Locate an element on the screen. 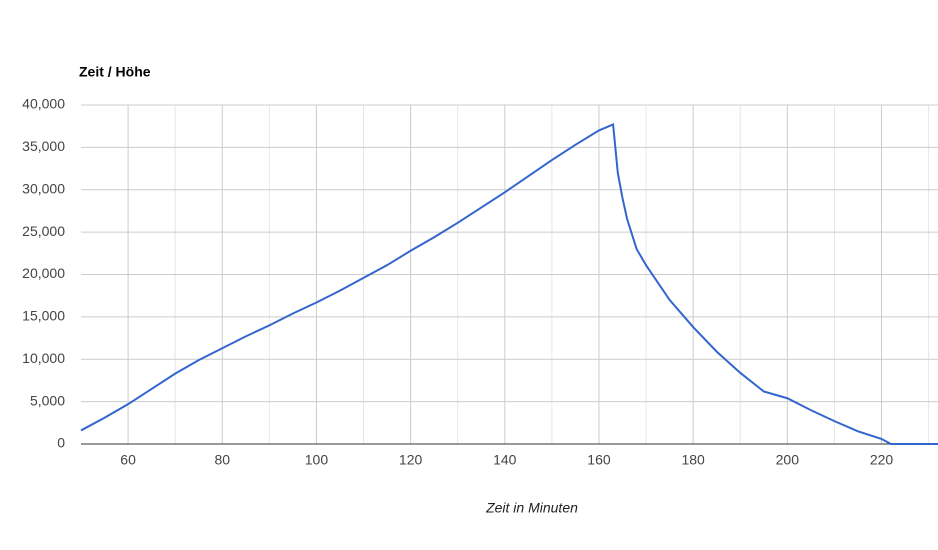 This screenshot has width=938, height=550. y-tick-label: 15,000 is located at coordinates (43, 316).